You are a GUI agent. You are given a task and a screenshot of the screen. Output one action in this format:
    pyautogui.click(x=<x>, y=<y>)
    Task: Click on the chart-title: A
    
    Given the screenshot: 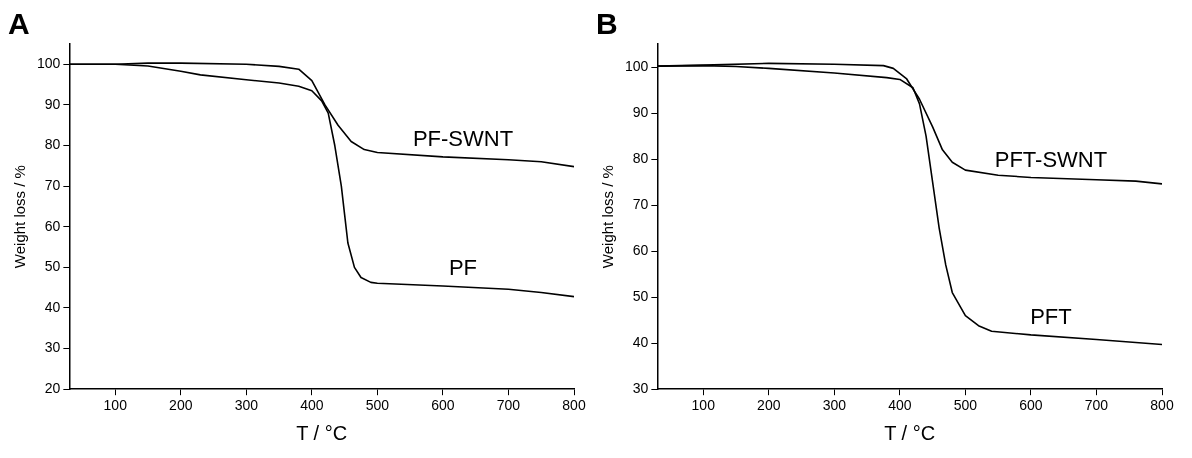 What is the action you would take?
    pyautogui.click(x=19, y=24)
    